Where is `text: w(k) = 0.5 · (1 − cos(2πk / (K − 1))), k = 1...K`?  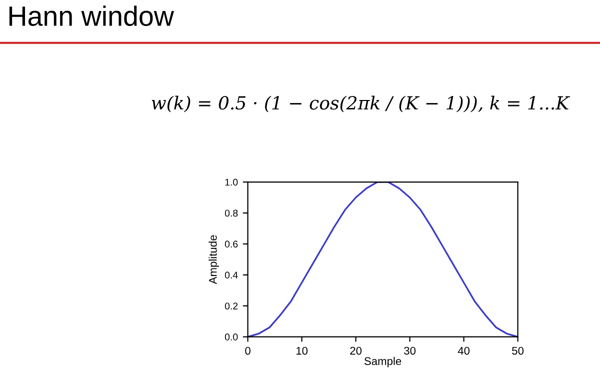 text: w(k) = 0.5 · (1 − cos(2πk / (K − 1))), k = 1...K is located at coordinates (361, 104).